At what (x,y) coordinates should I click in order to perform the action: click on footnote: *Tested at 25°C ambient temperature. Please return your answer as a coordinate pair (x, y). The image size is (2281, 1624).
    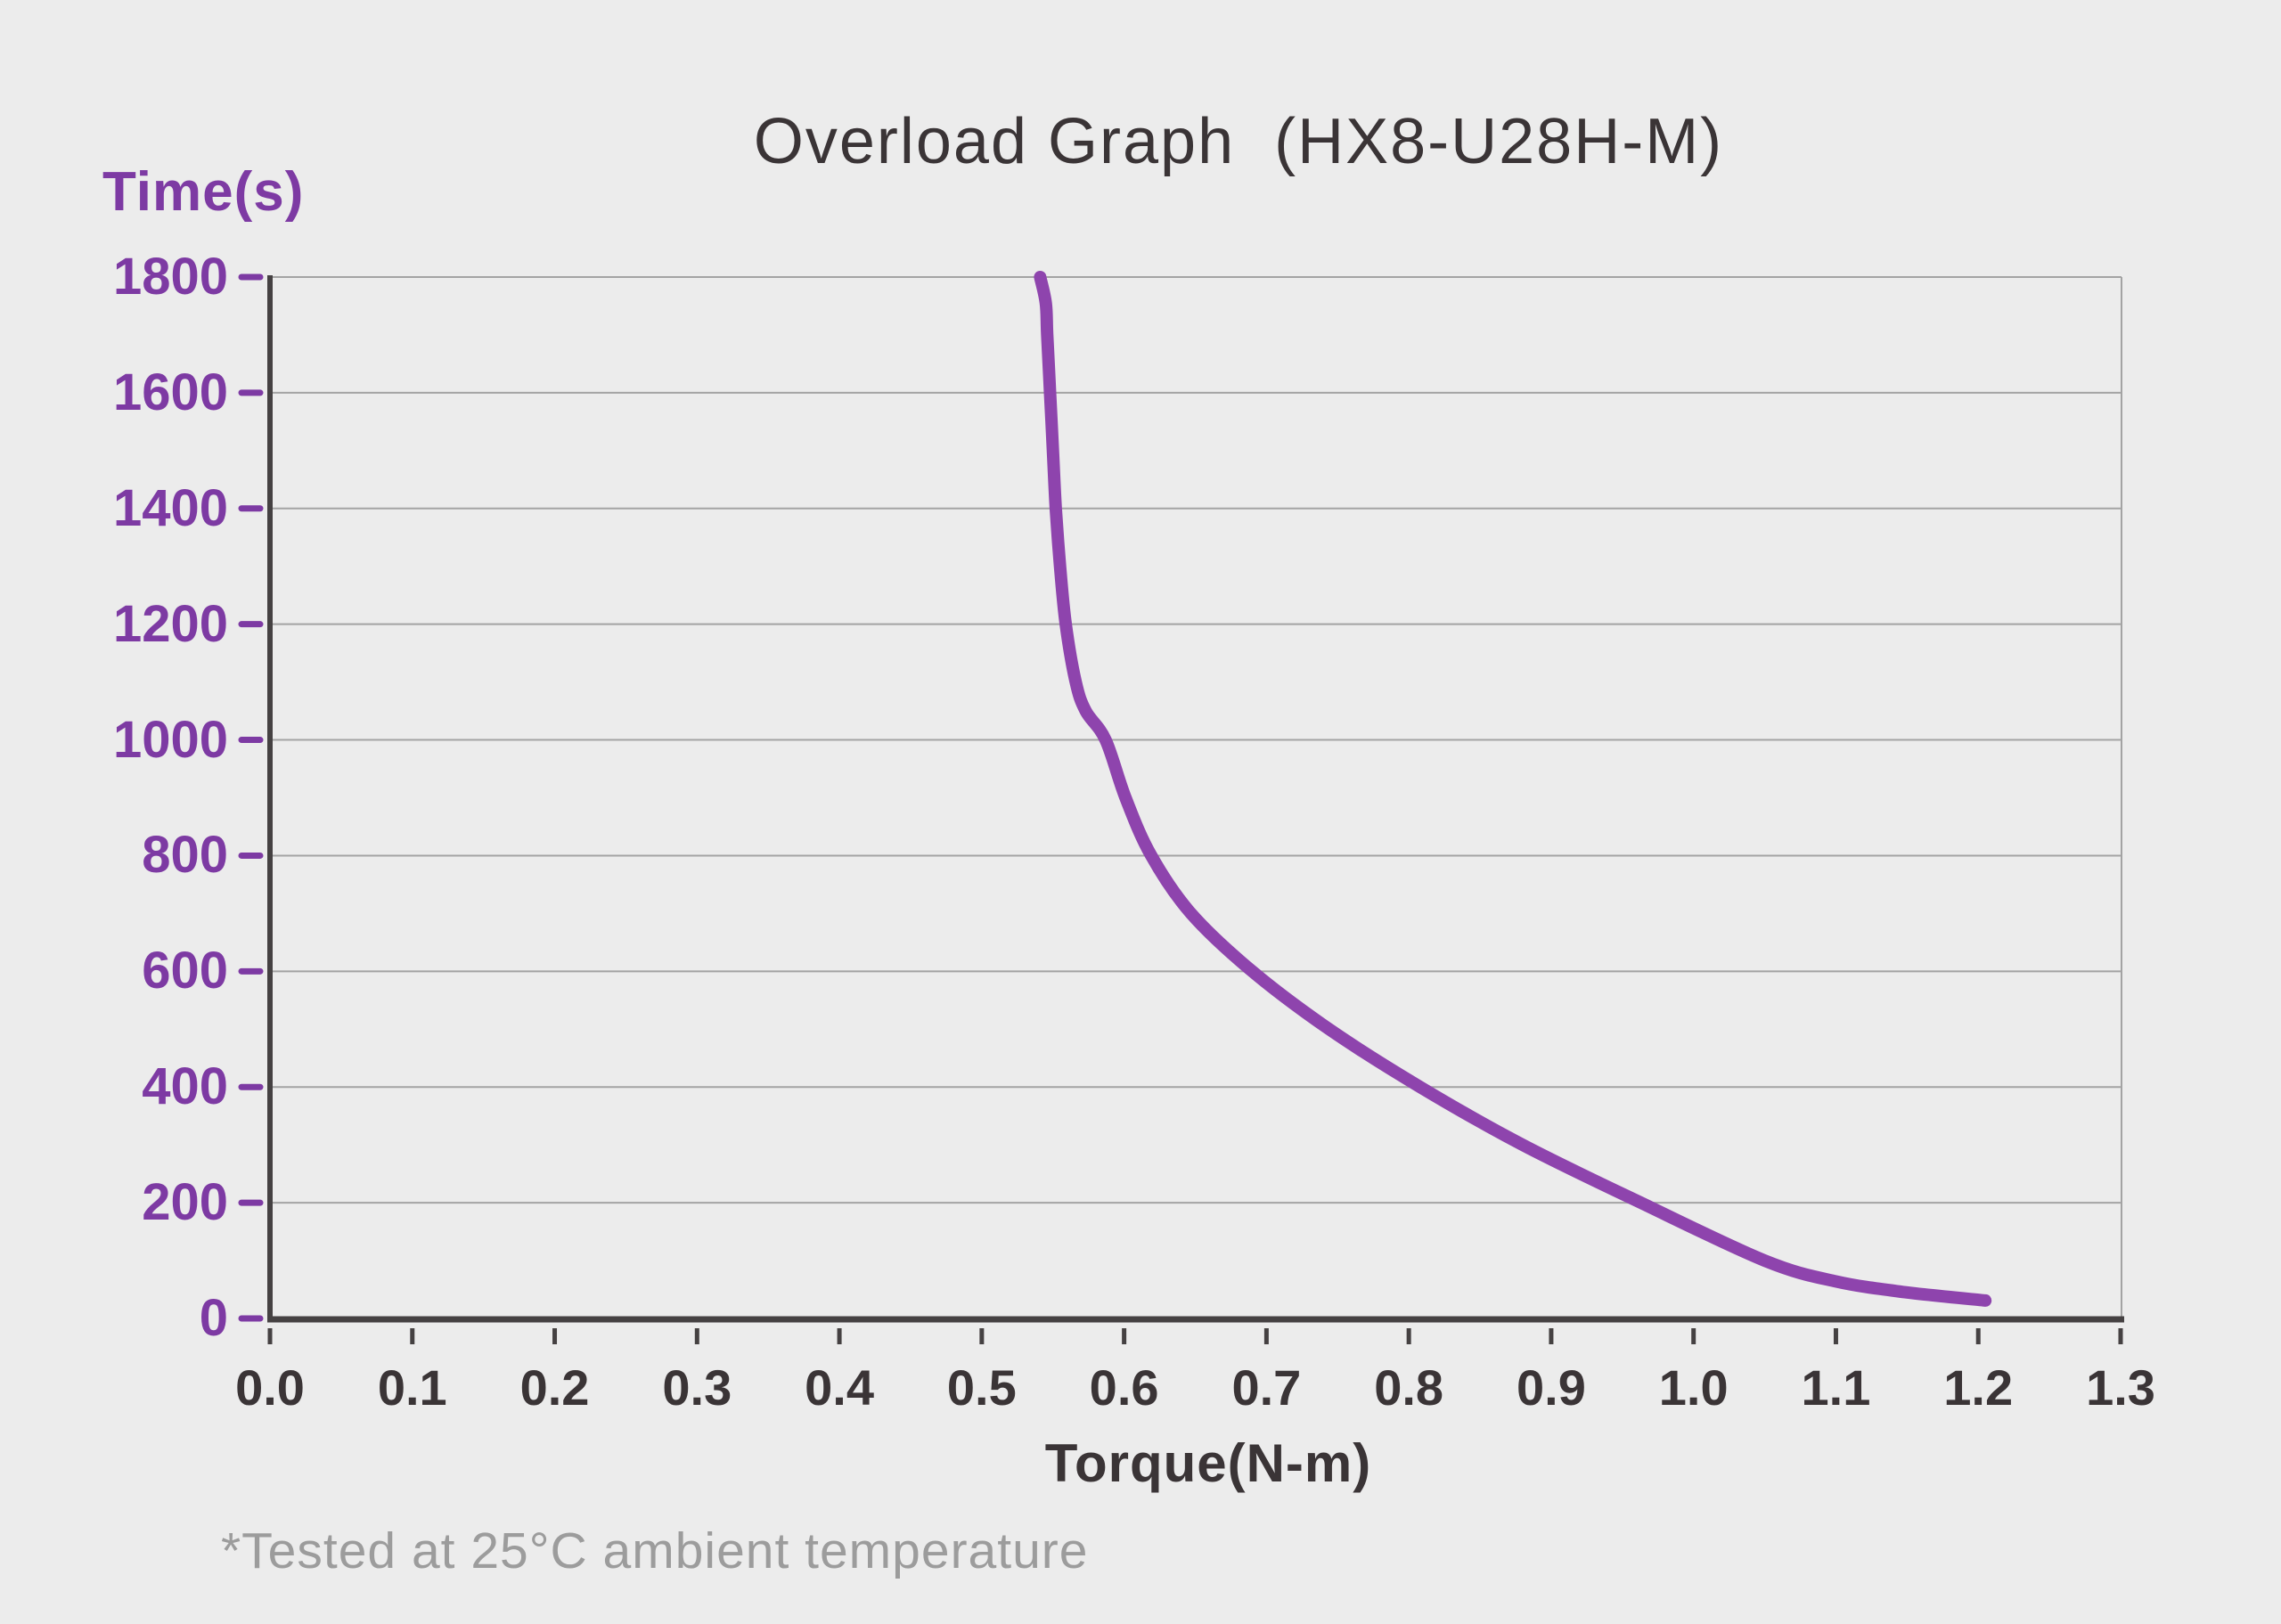
    Looking at the image, I should click on (655, 1550).